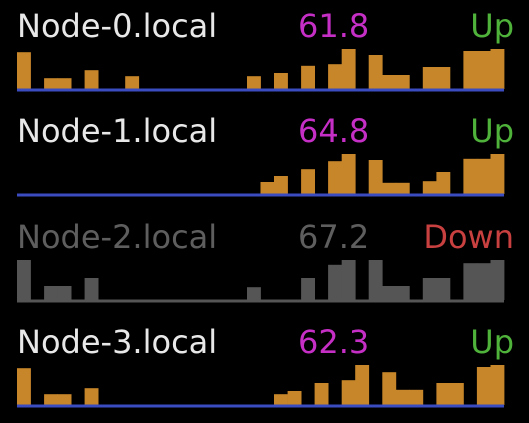 The height and width of the screenshot is (423, 529). Describe the element at coordinates (334, 342) in the screenshot. I see `node-metric-value: 62.3` at that location.